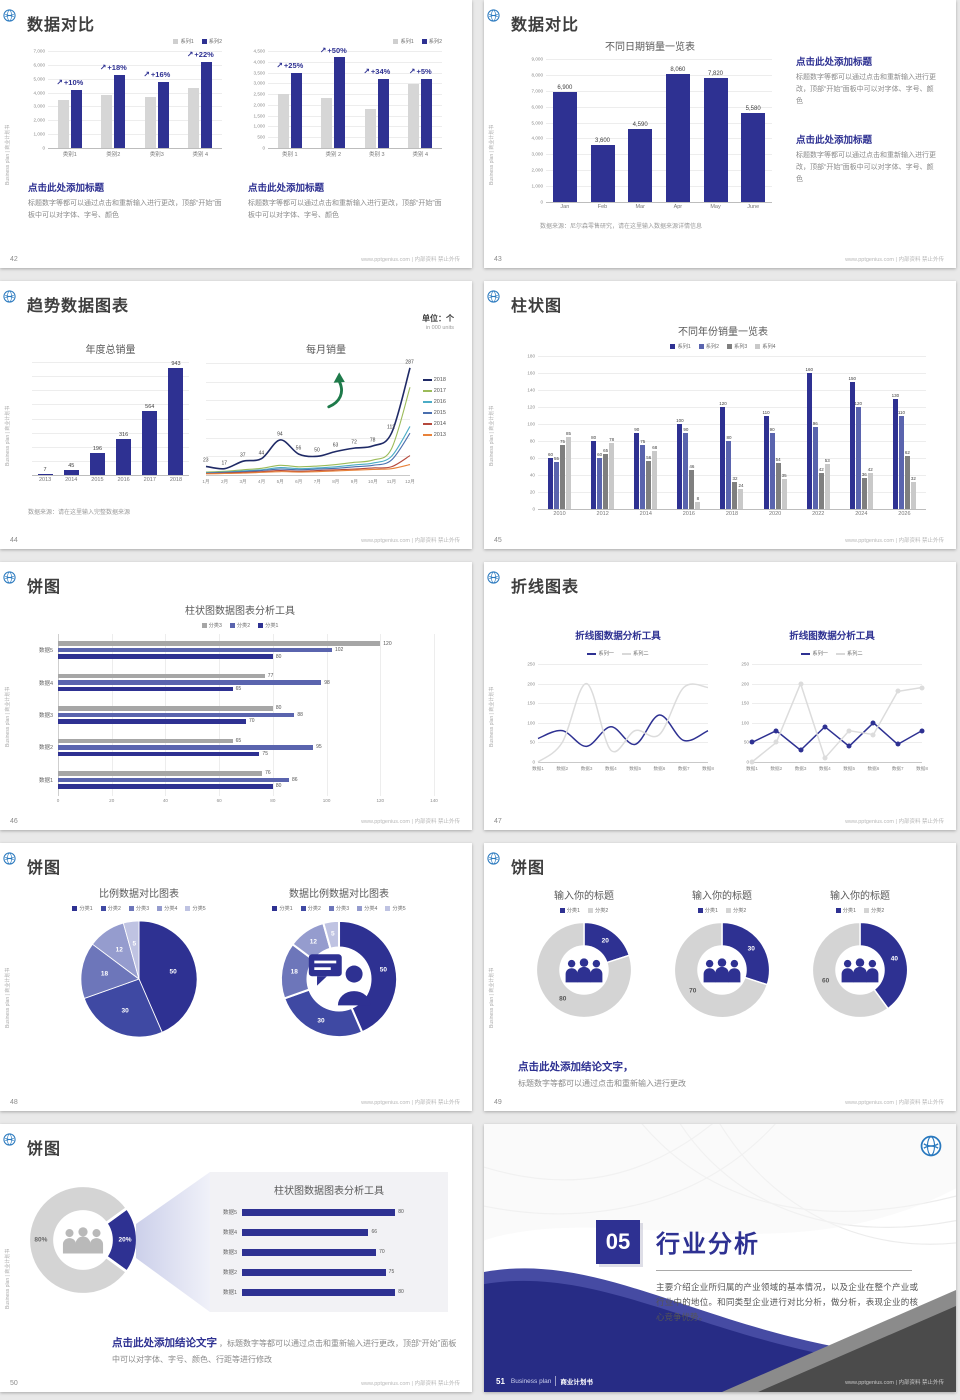  Describe the element at coordinates (737, 346) in the screenshot. I see `legend-item: 系列3` at that location.